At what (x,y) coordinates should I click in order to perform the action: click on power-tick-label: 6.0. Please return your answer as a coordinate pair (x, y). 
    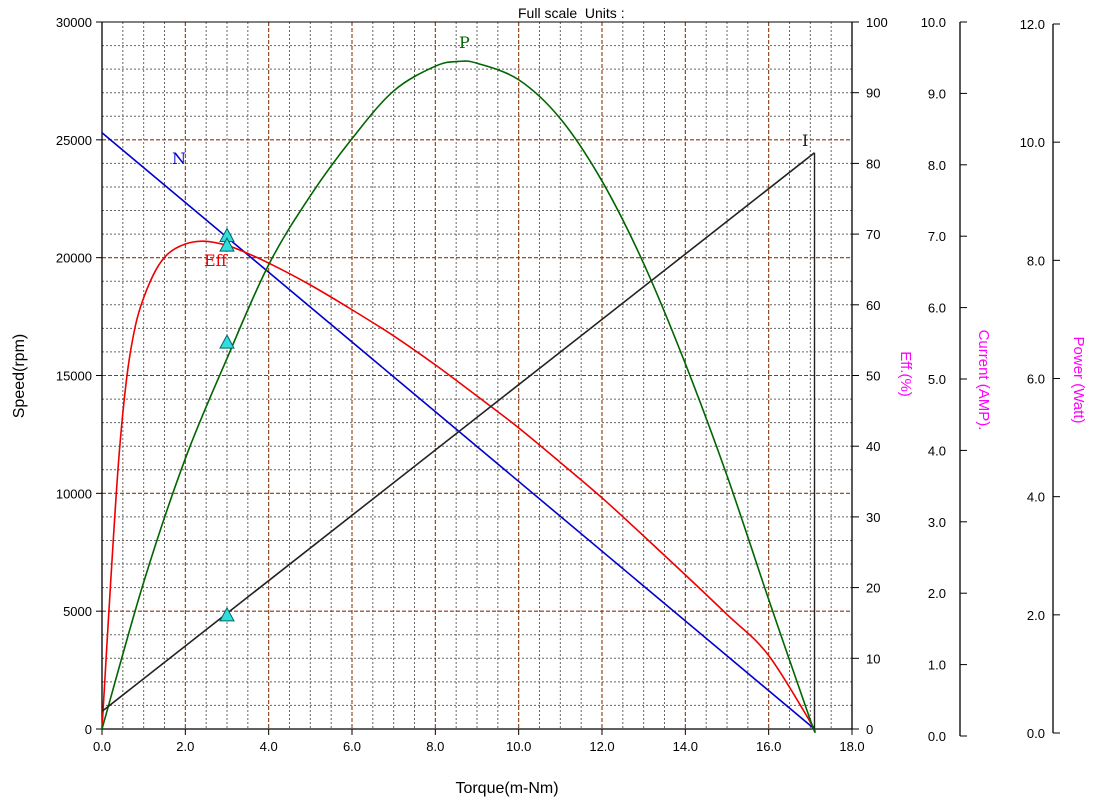
    Looking at the image, I should click on (1036, 379).